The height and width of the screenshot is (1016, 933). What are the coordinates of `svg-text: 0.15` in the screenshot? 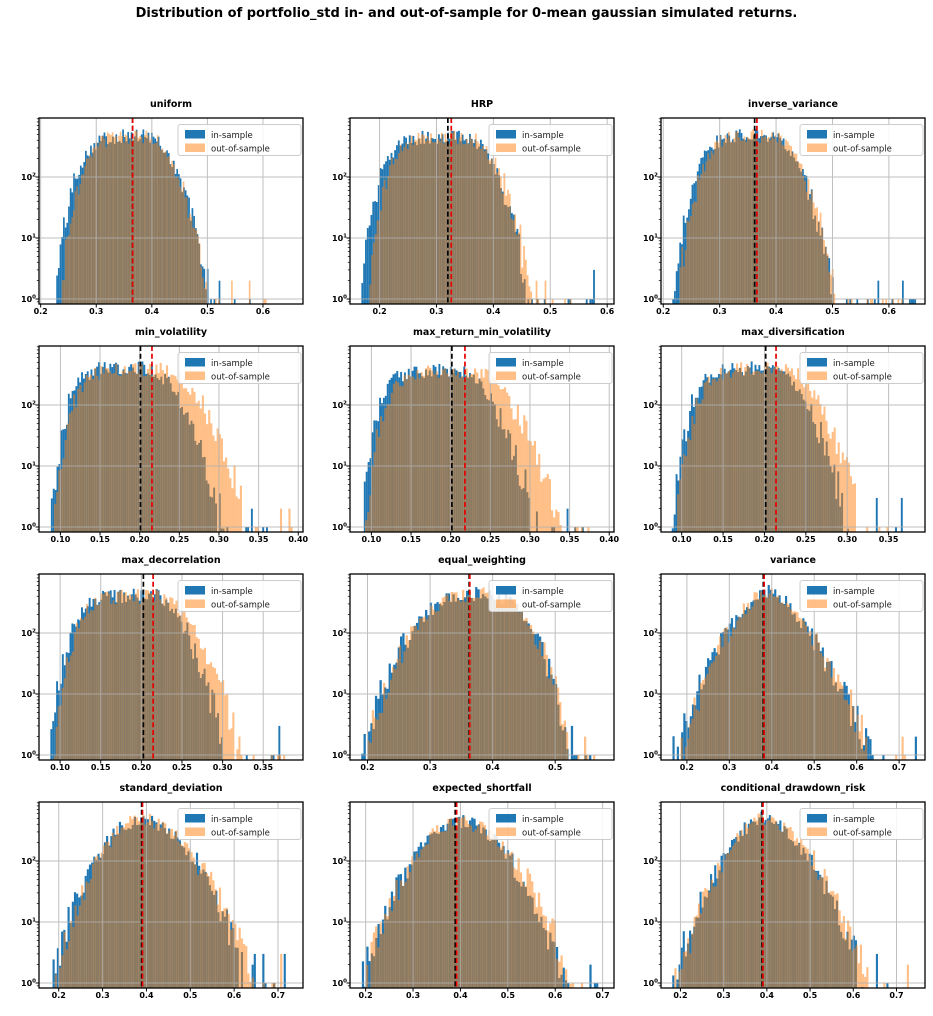 It's located at (411, 539).